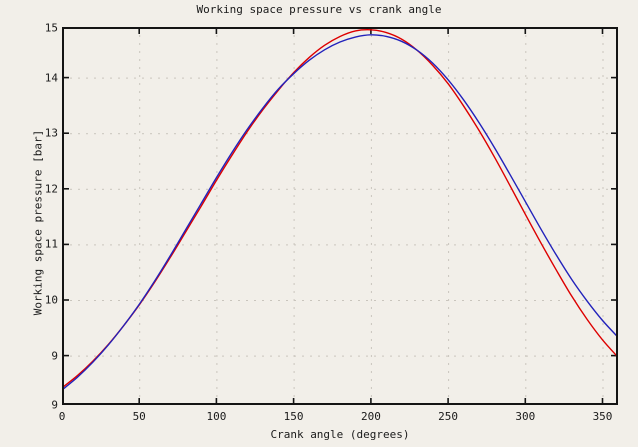 The height and width of the screenshot is (447, 638). What do you see at coordinates (139, 416) in the screenshot?
I see `x-tick-label: 50` at bounding box center [139, 416].